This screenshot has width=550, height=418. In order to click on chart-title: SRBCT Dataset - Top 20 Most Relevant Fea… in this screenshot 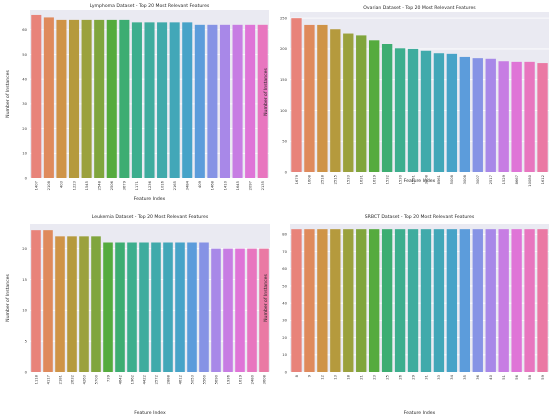, I will do `click(420, 217)`.